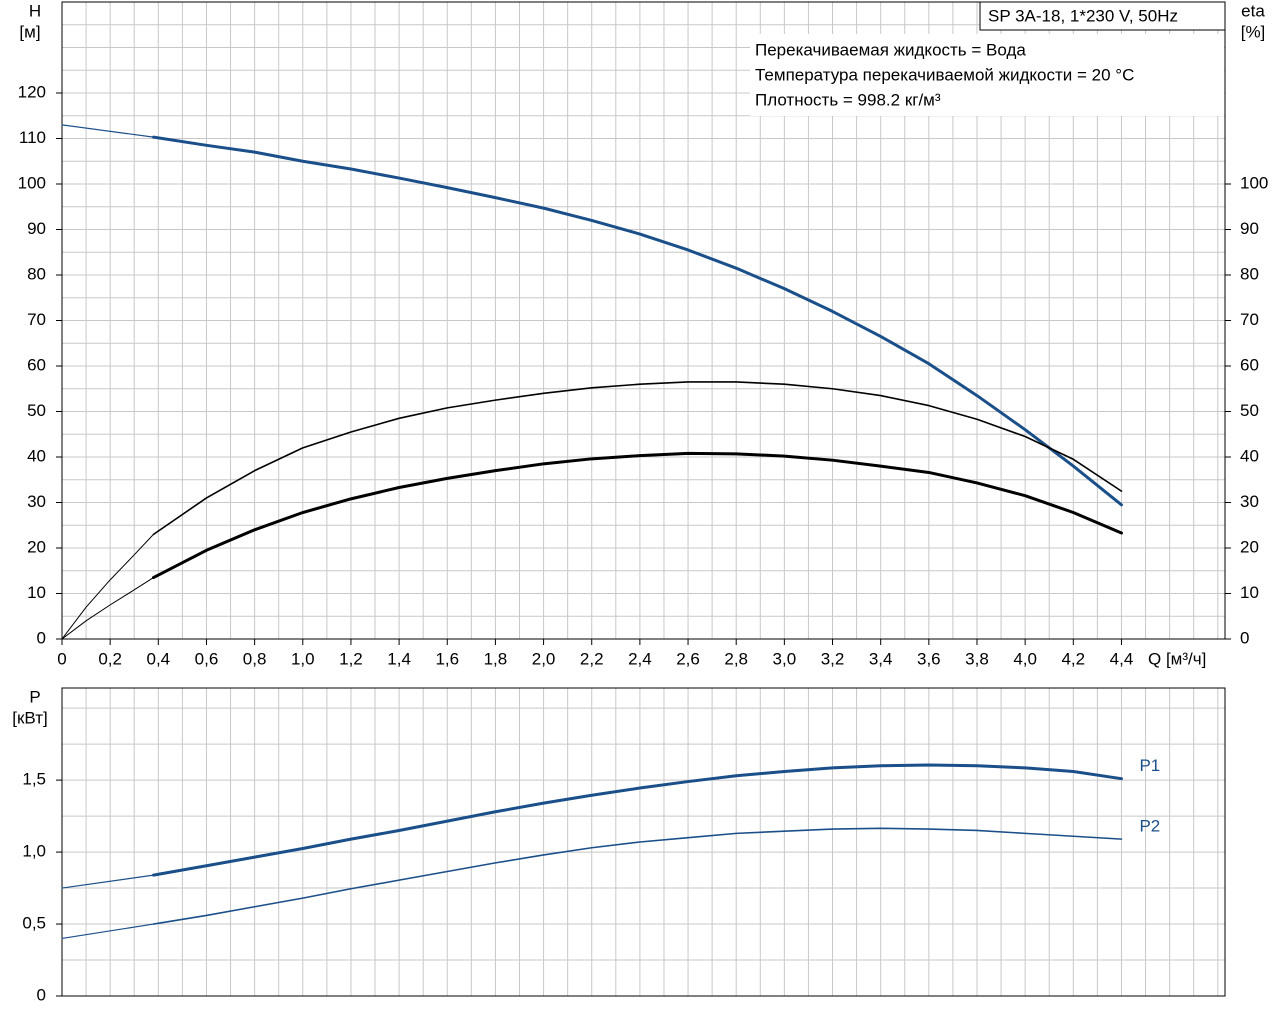  Describe the element at coordinates (1249, 273) in the screenshot. I see `y2-tick-label: 80` at that location.